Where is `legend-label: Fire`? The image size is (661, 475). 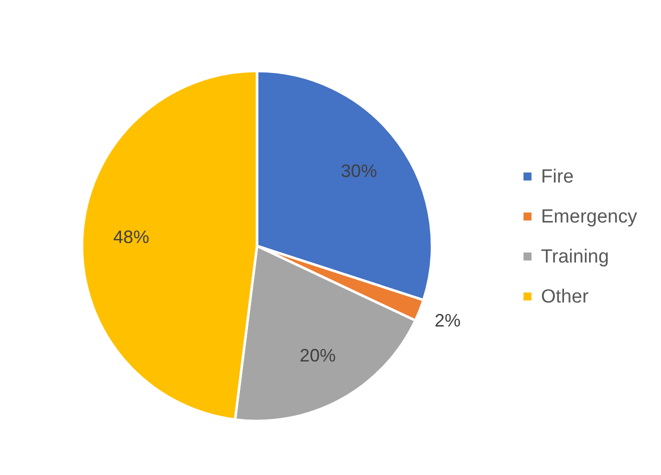
legend-label: Fire is located at coordinates (557, 177).